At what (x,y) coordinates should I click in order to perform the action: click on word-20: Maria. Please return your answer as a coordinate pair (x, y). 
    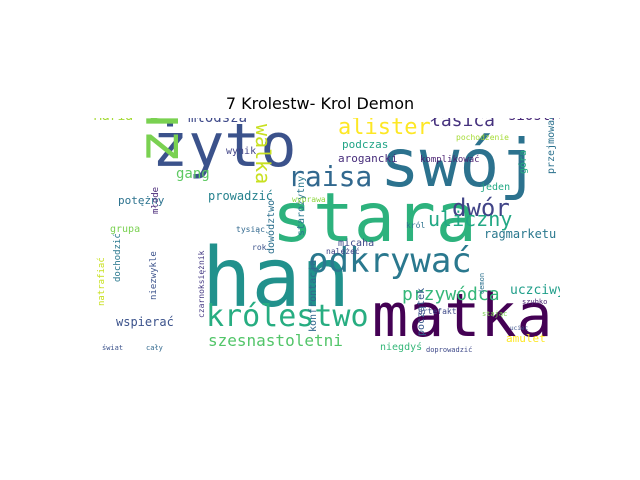
    Looking at the image, I should click on (113, 121).